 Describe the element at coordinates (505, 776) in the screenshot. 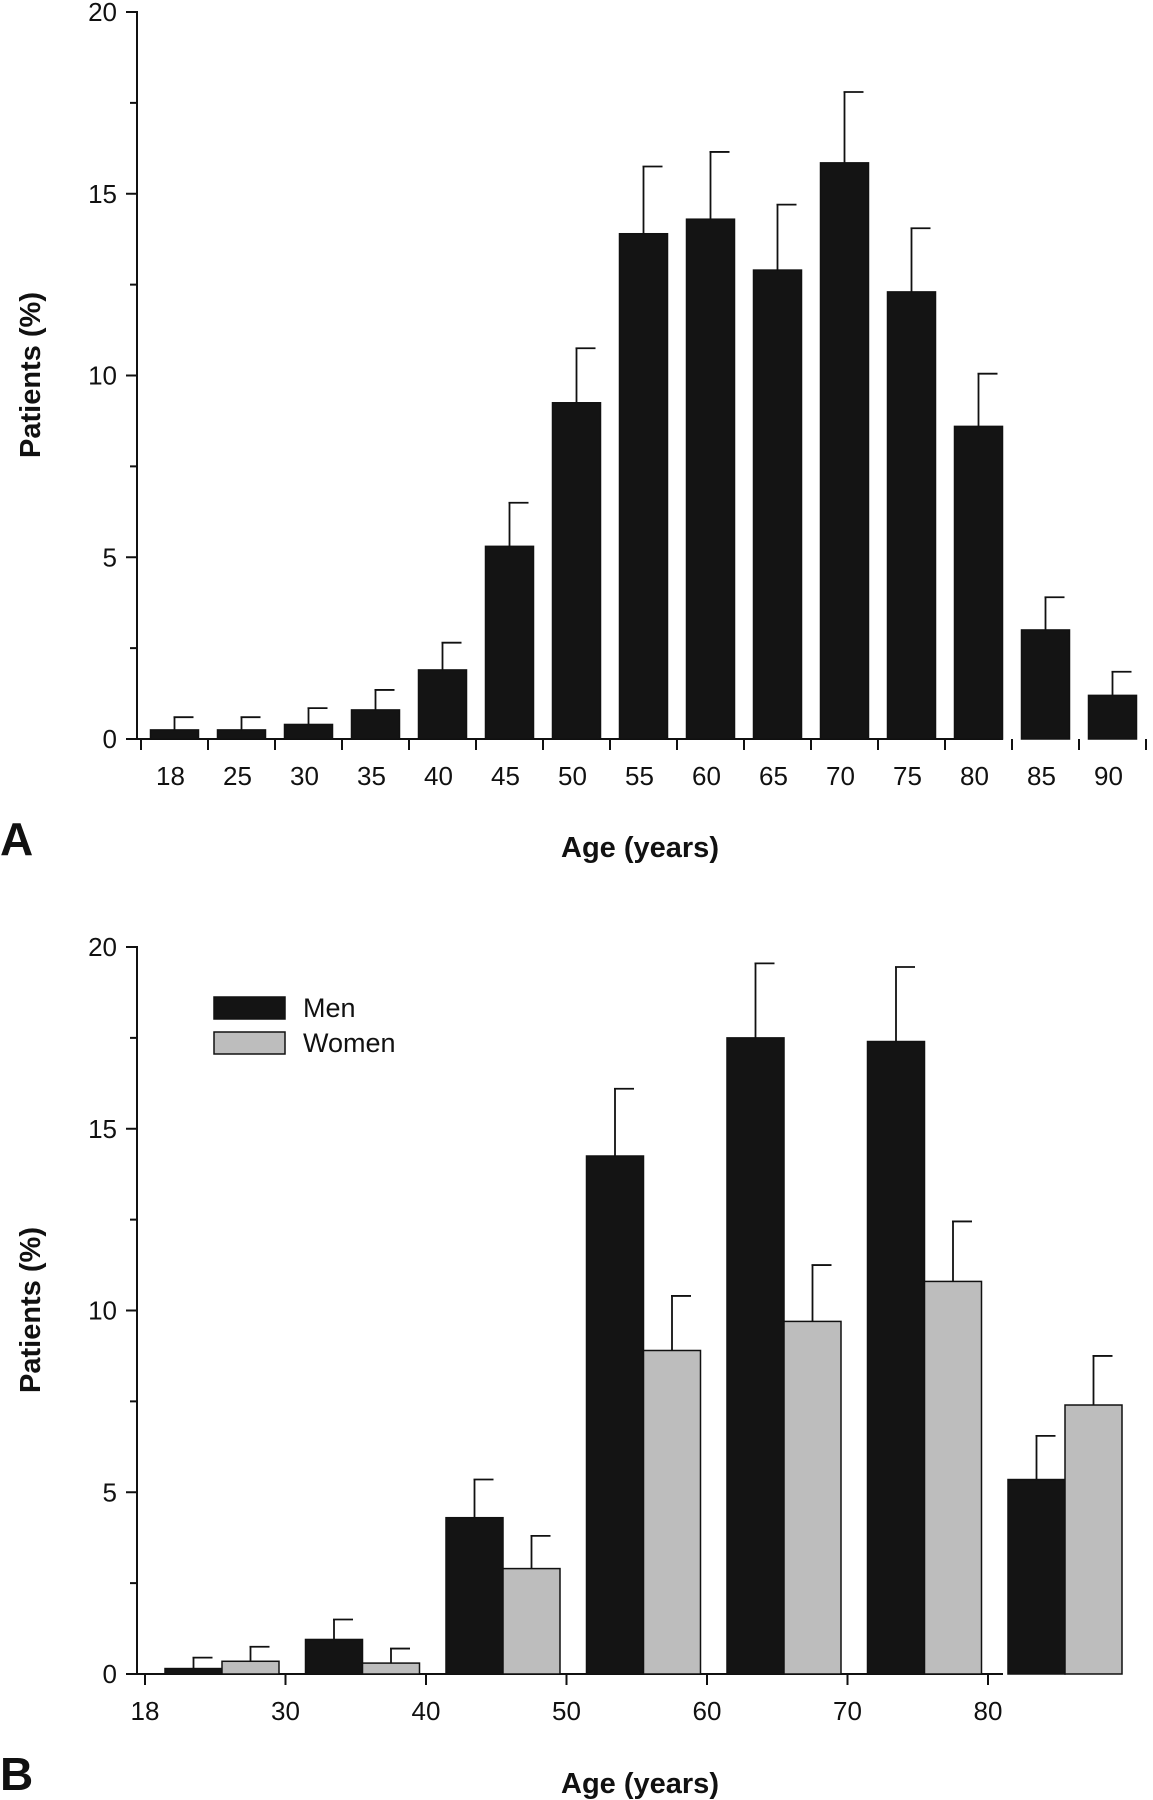

I see `x-tick-label: 45` at that location.